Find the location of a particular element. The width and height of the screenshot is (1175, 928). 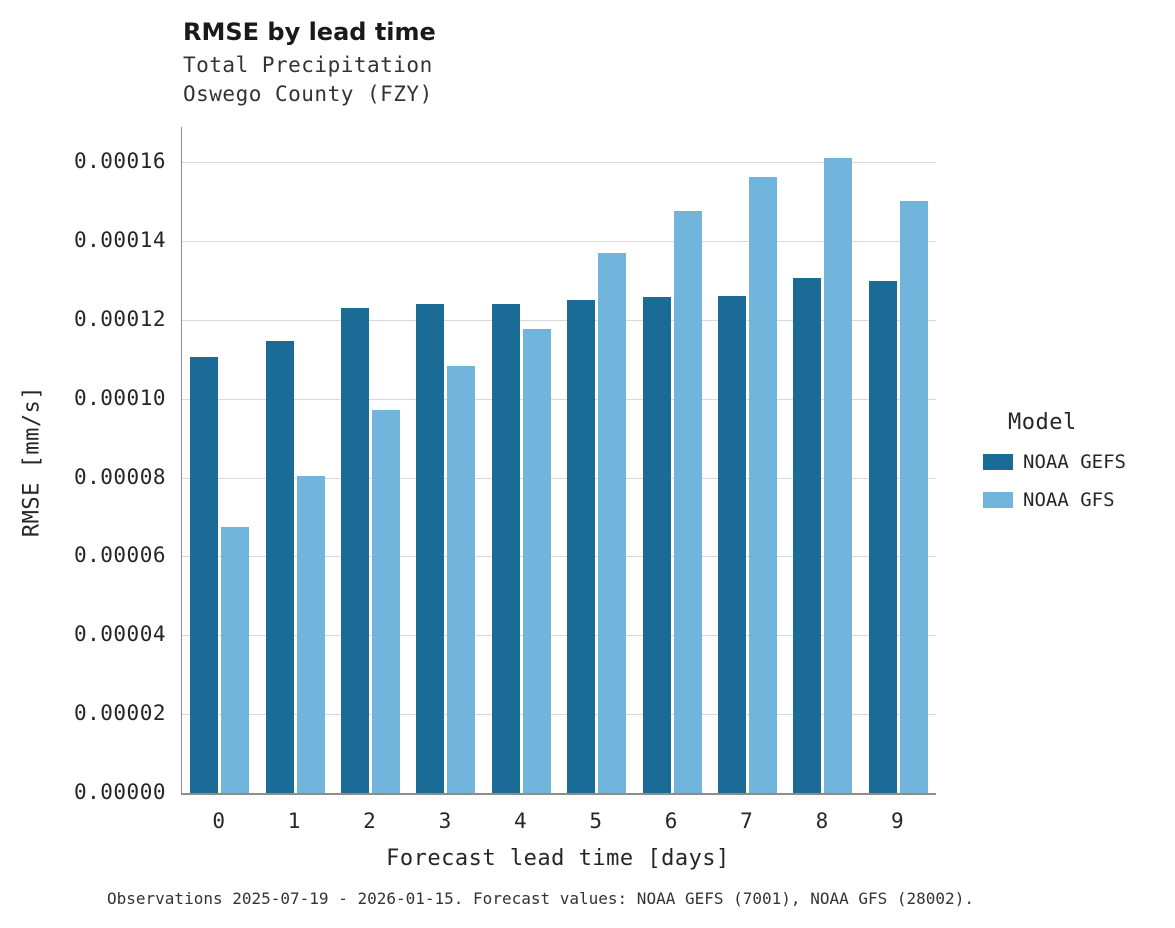

x-tick-label: 0 is located at coordinates (219, 821).